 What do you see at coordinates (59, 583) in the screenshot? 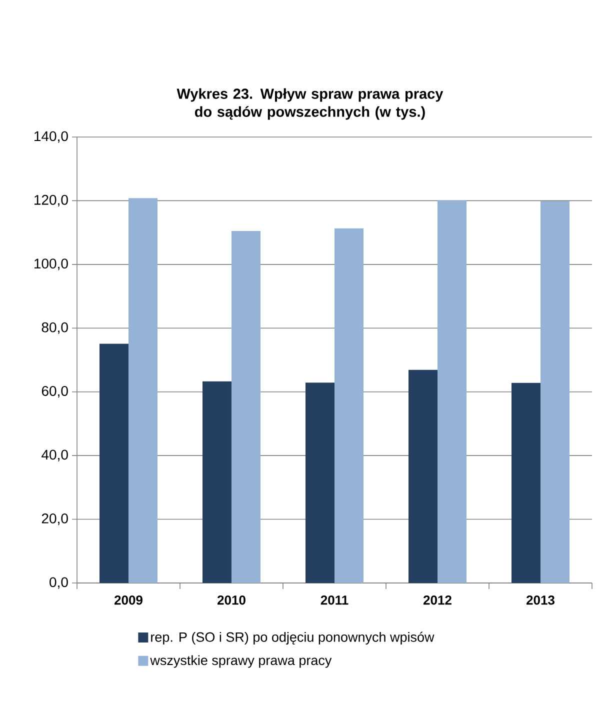
I see `y-tick-label: 0,0` at bounding box center [59, 583].